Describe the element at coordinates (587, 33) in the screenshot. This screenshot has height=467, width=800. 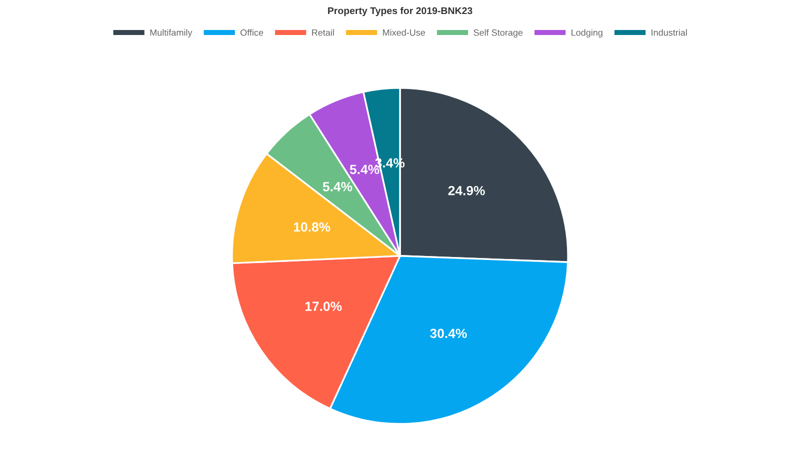
I see `legend-label: Lodging` at that location.